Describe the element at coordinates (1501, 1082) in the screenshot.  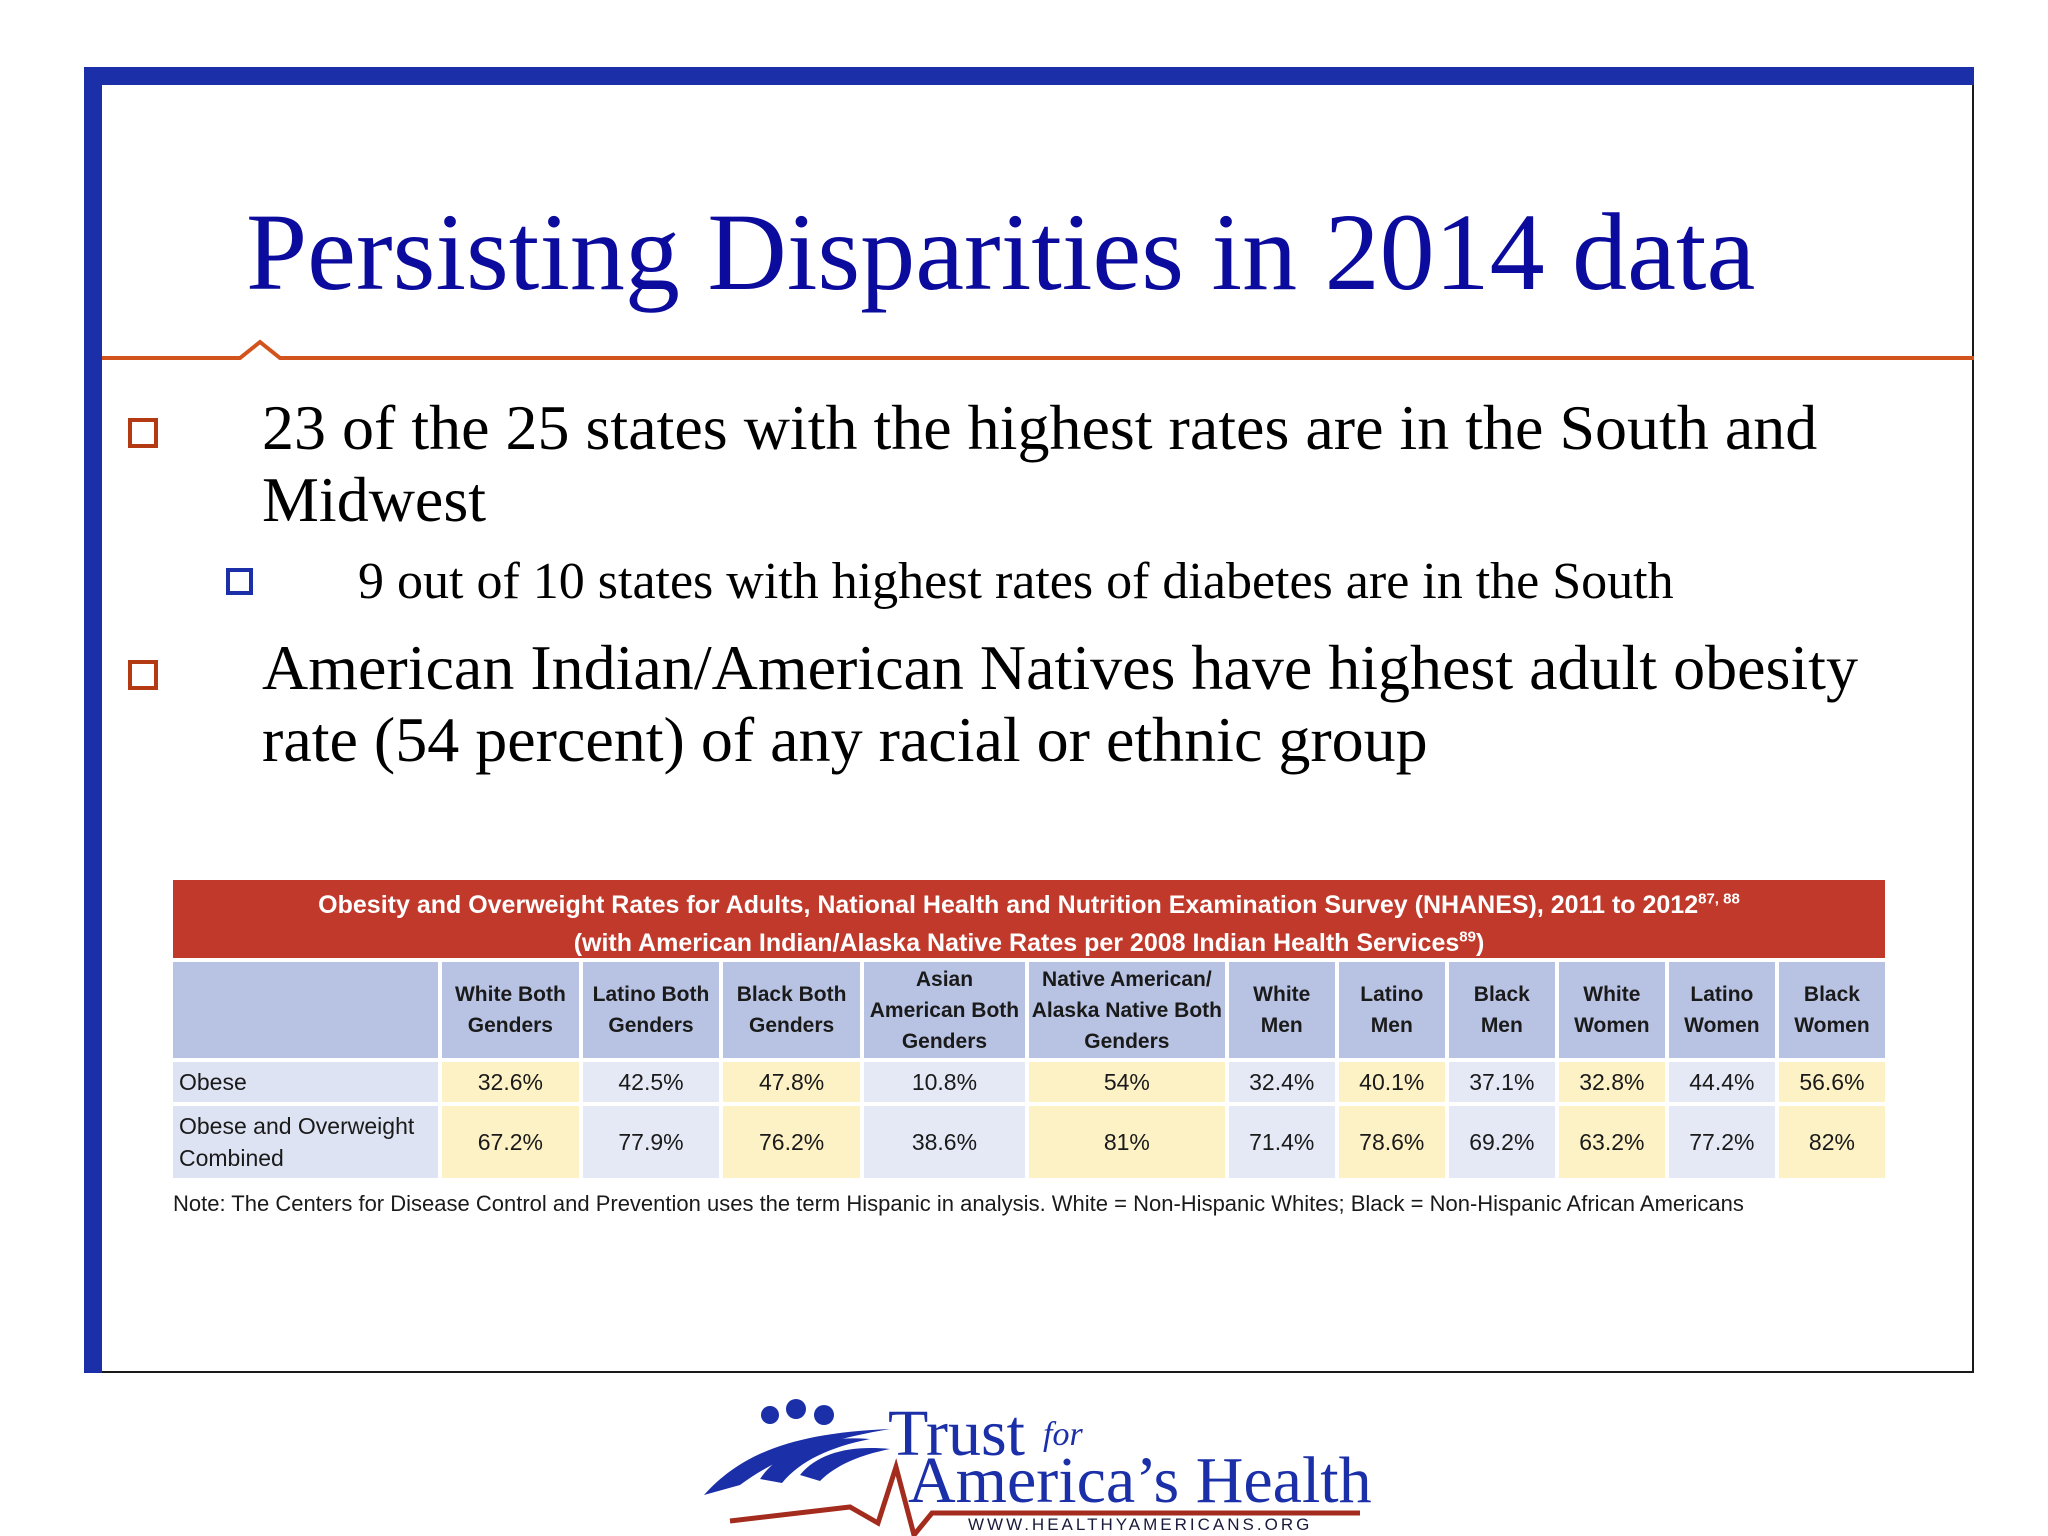
I see `table-cell: 37.1%` at that location.